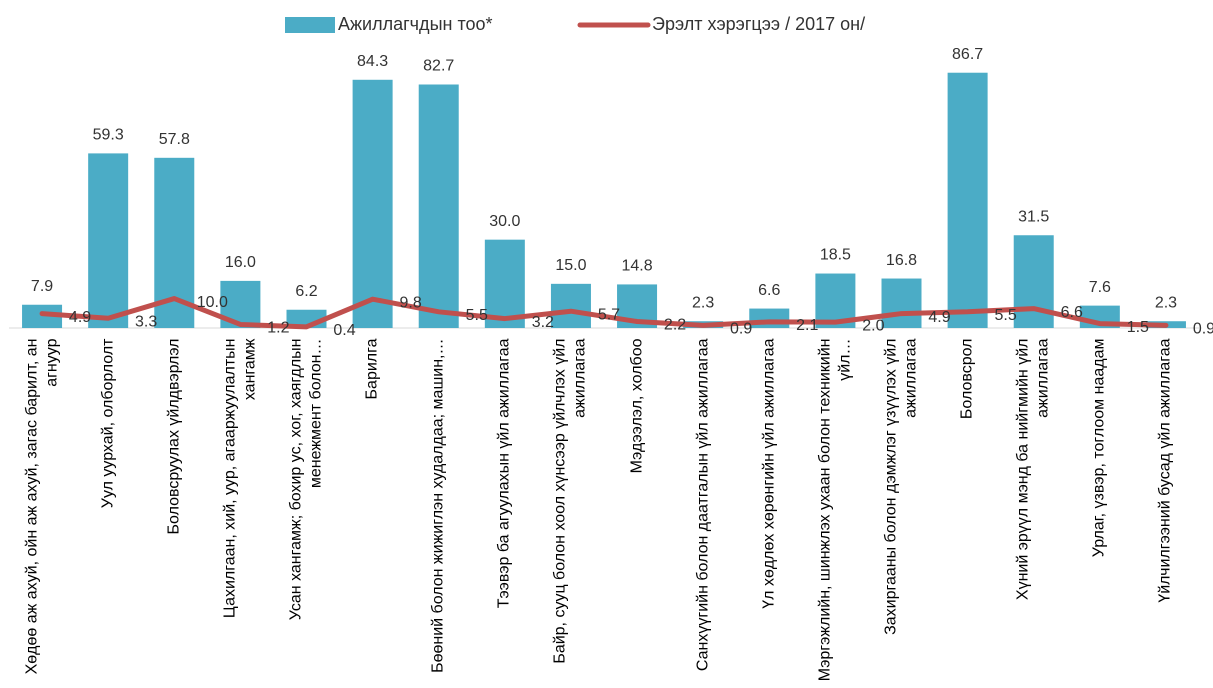  Describe the element at coordinates (410, 302) in the screenshot. I see `line-value-label: 9.8` at that location.